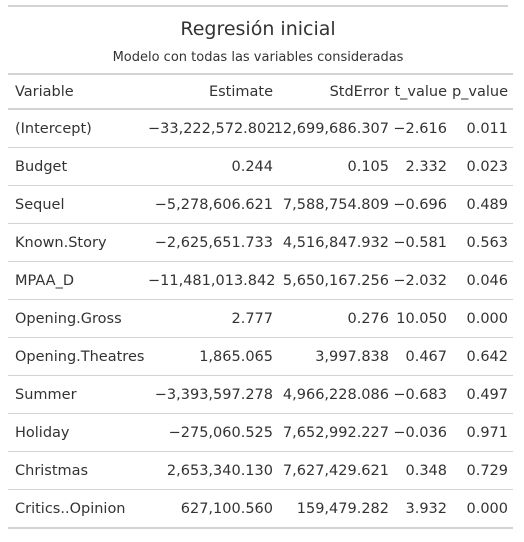 Image resolution: width=524 pixels, height=542 pixels. I want to click on cell-estimate: −3,393,597.278, so click(210, 394).